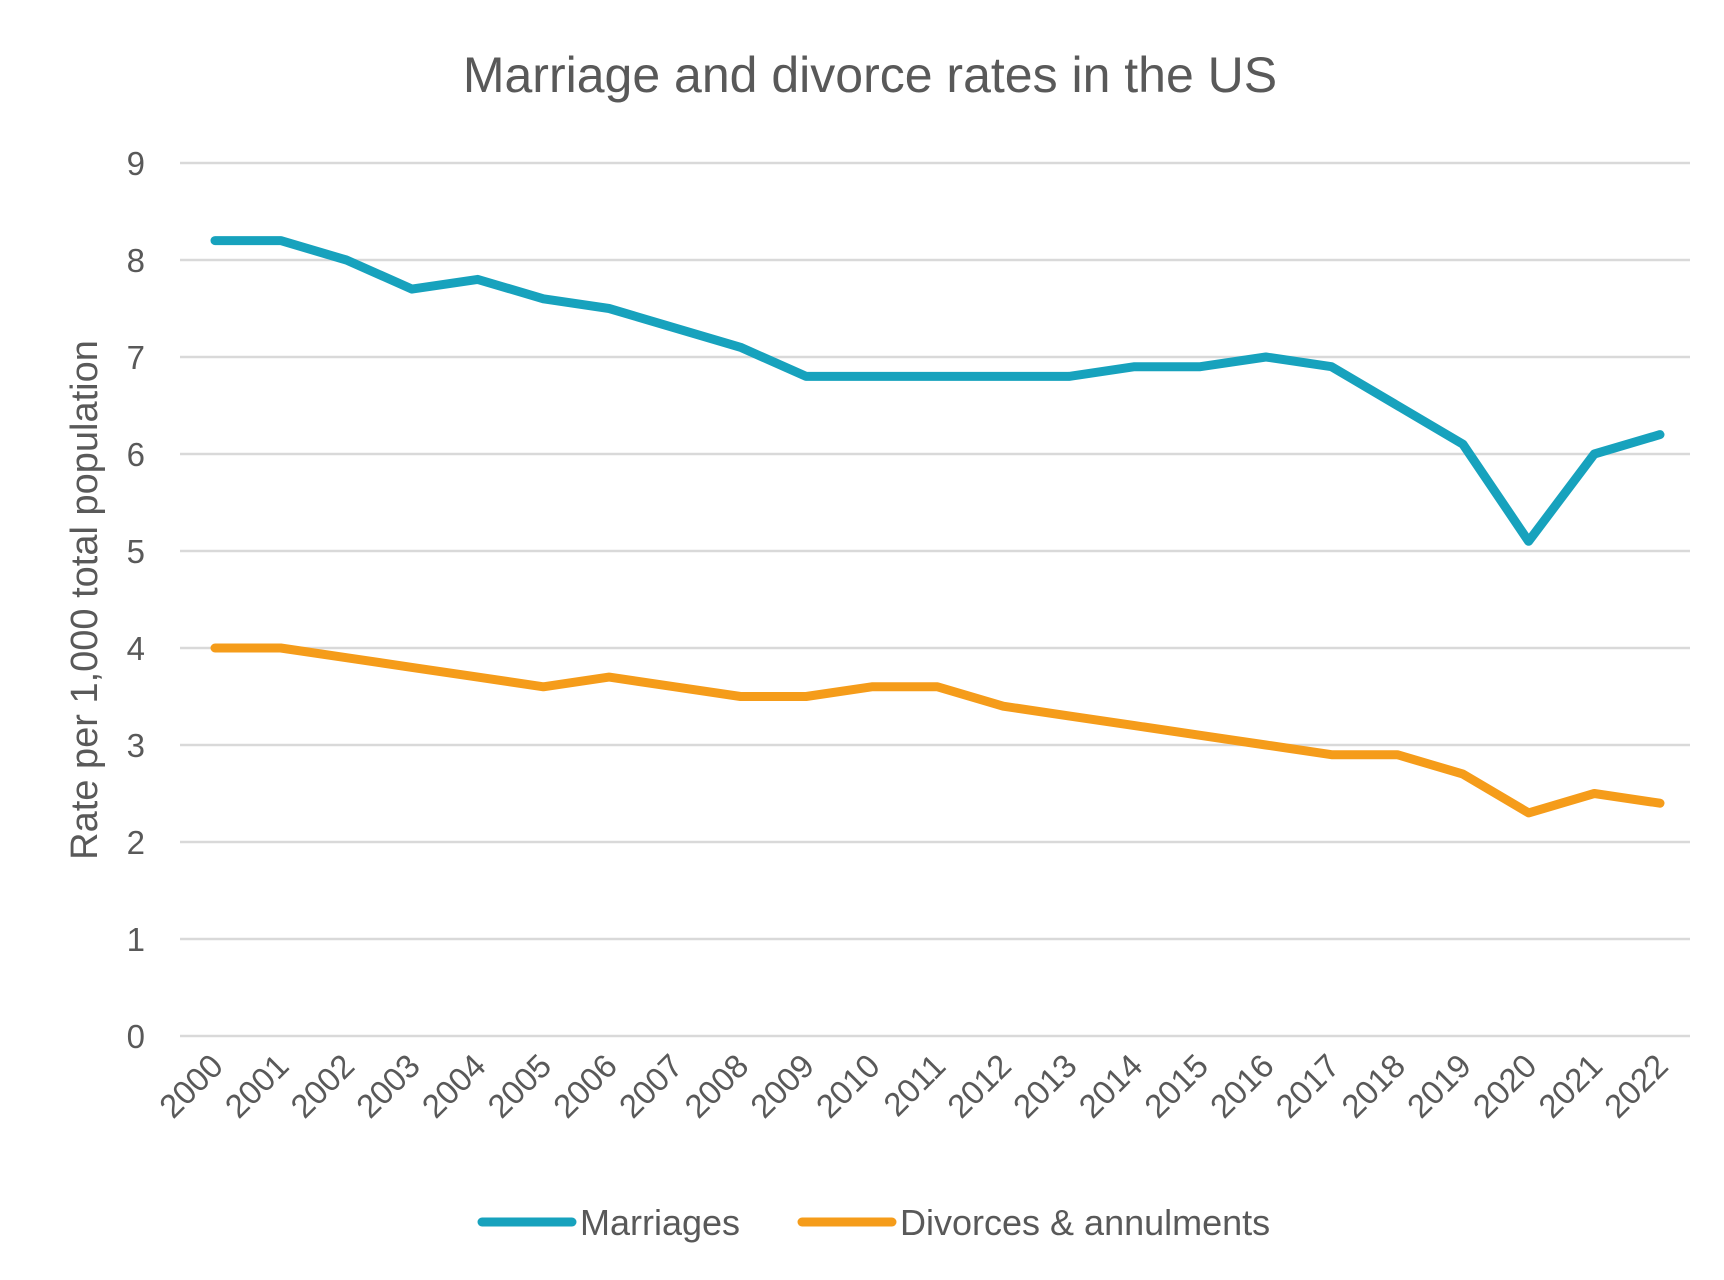  What do you see at coordinates (454, 1086) in the screenshot?
I see `x-tick-label: 2004` at bounding box center [454, 1086].